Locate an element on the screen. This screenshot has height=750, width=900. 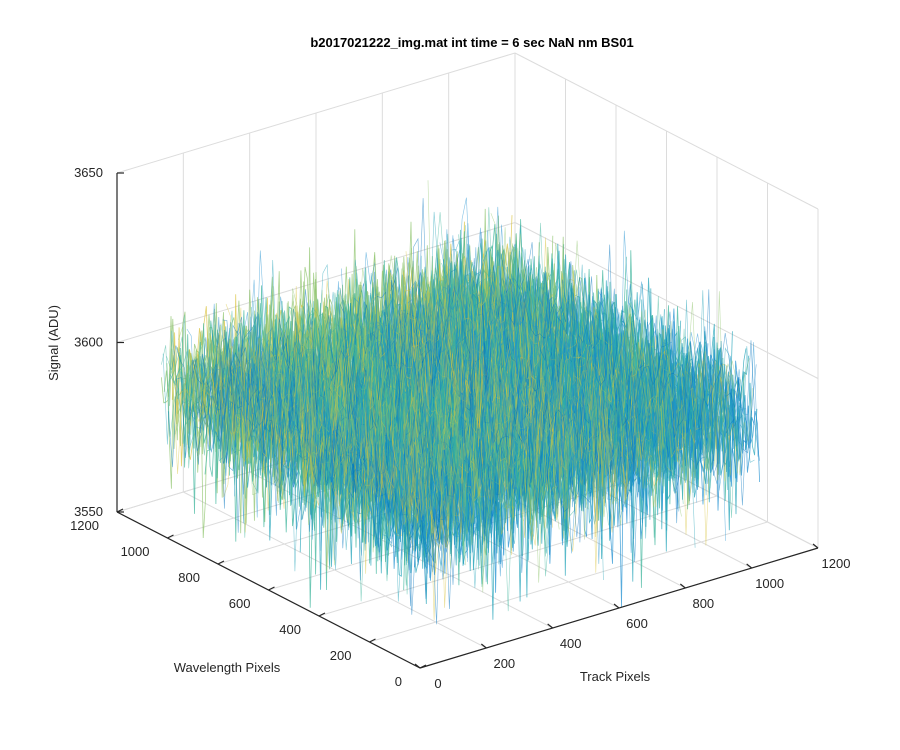
y-tick-label: 200 is located at coordinates (341, 655).